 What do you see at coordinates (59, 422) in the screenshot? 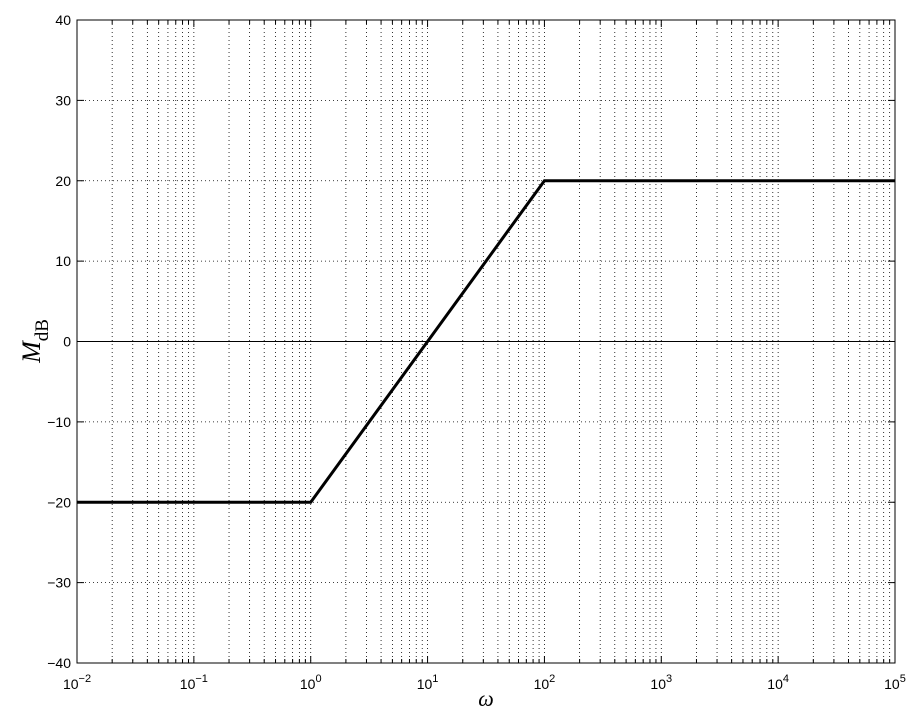
I see `y-tick-label: −10` at bounding box center [59, 422].